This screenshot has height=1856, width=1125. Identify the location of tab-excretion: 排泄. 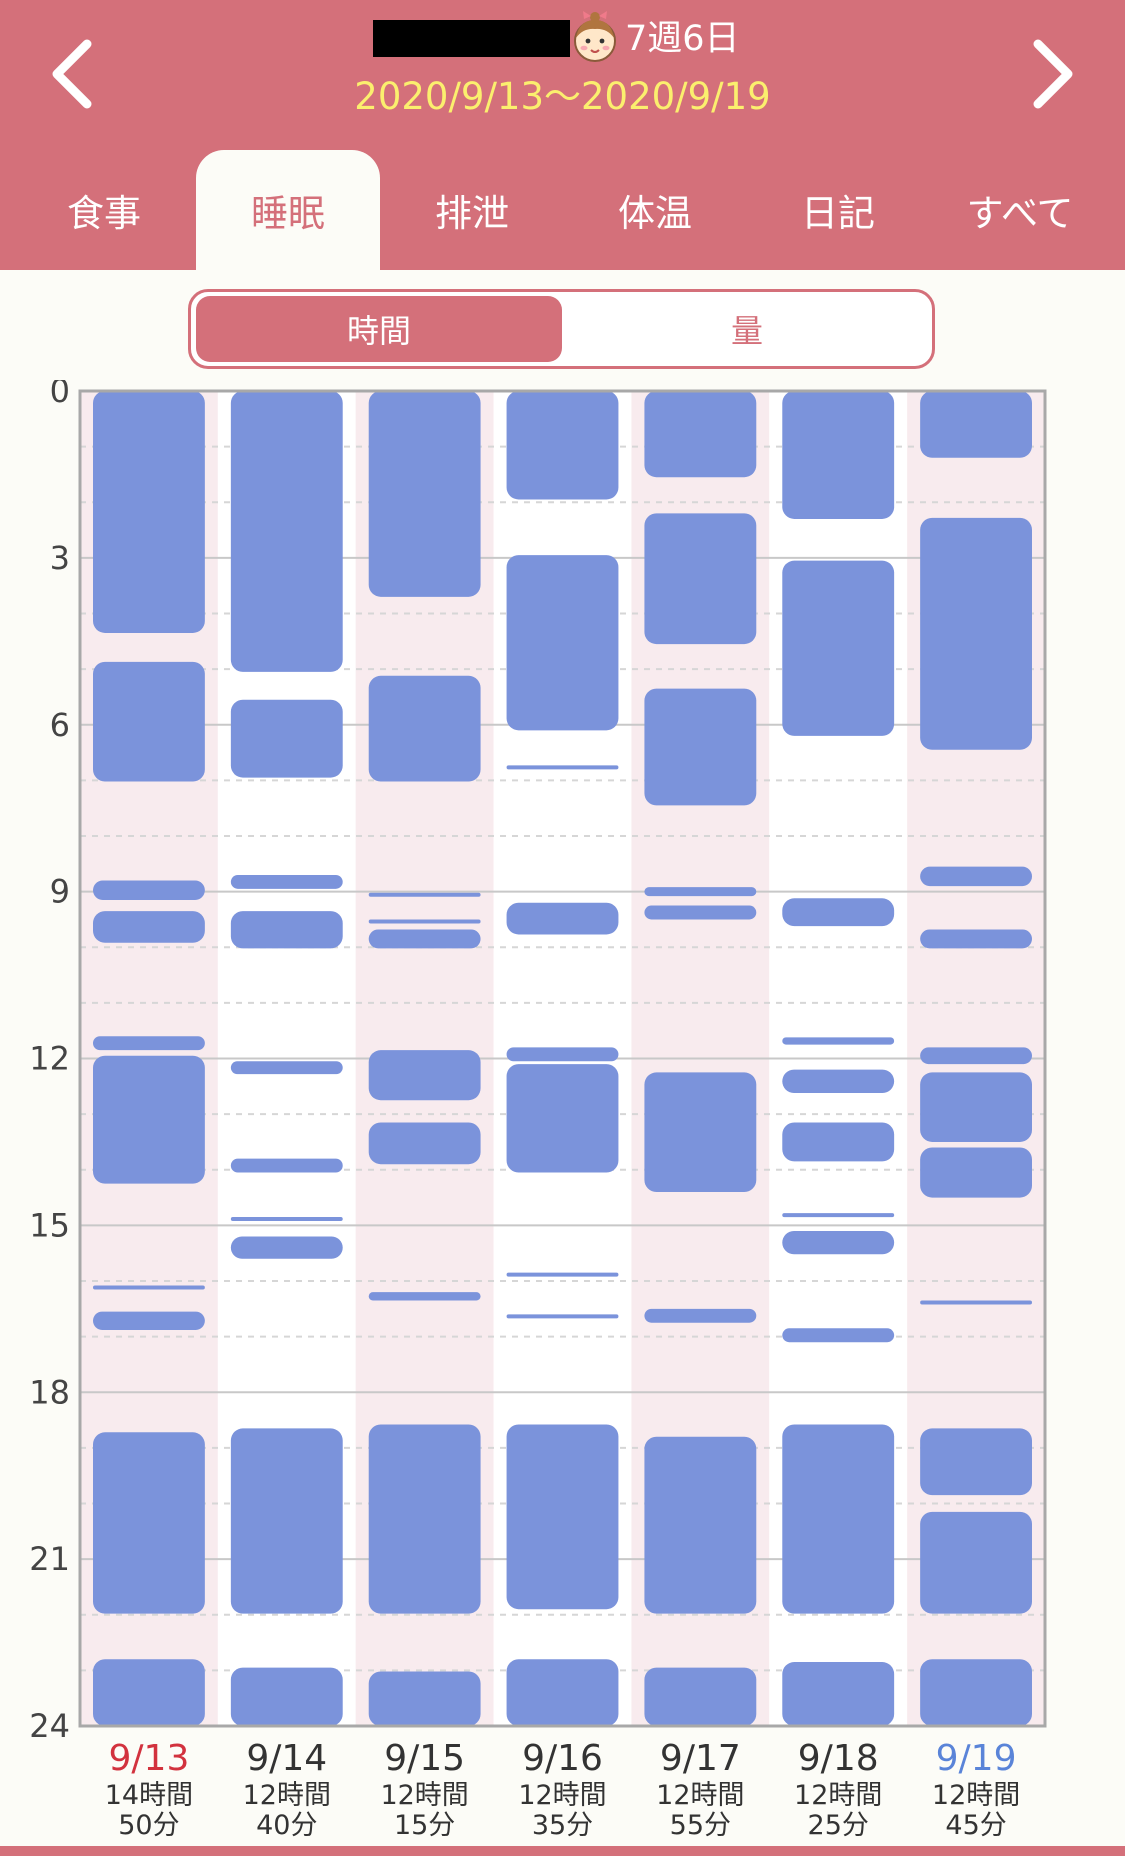
(472, 213).